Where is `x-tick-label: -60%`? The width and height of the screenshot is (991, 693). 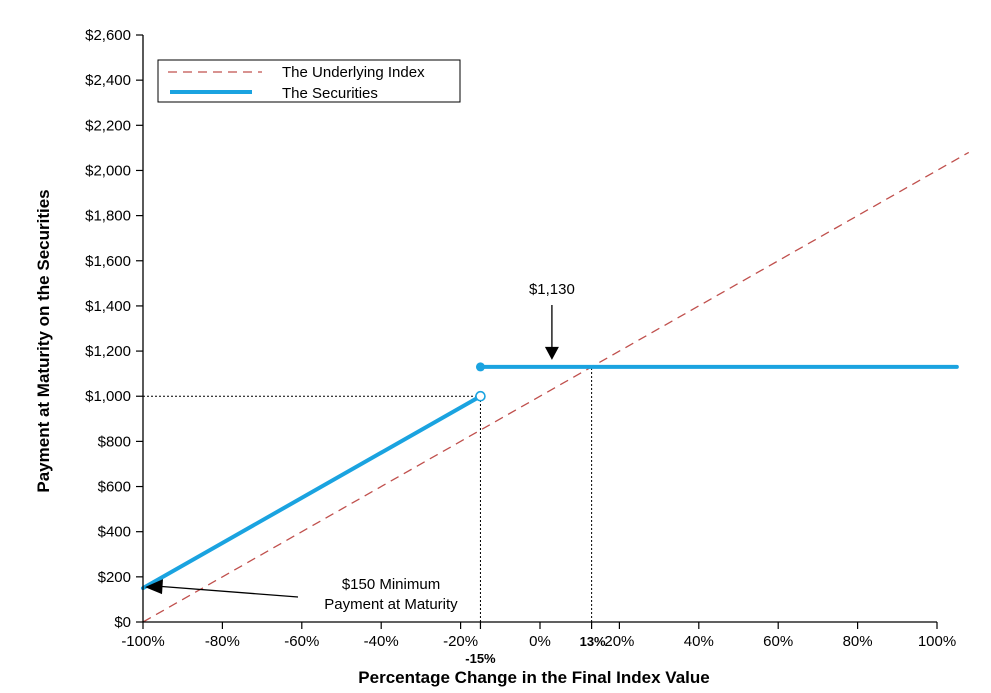
x-tick-label: -60% is located at coordinates (301, 641).